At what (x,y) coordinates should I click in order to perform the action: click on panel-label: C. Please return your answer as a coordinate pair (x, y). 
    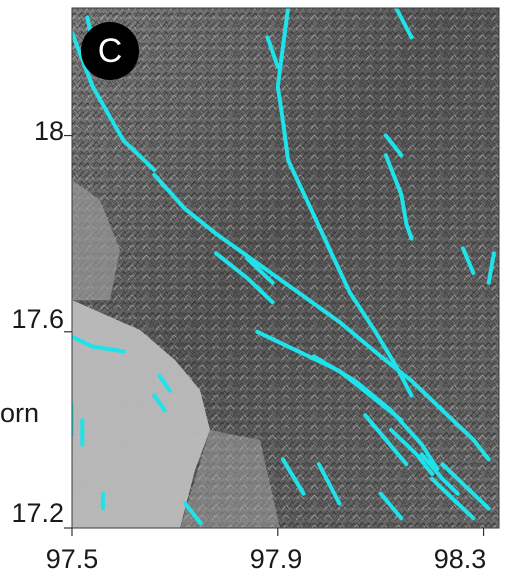
    Looking at the image, I should click on (110, 50).